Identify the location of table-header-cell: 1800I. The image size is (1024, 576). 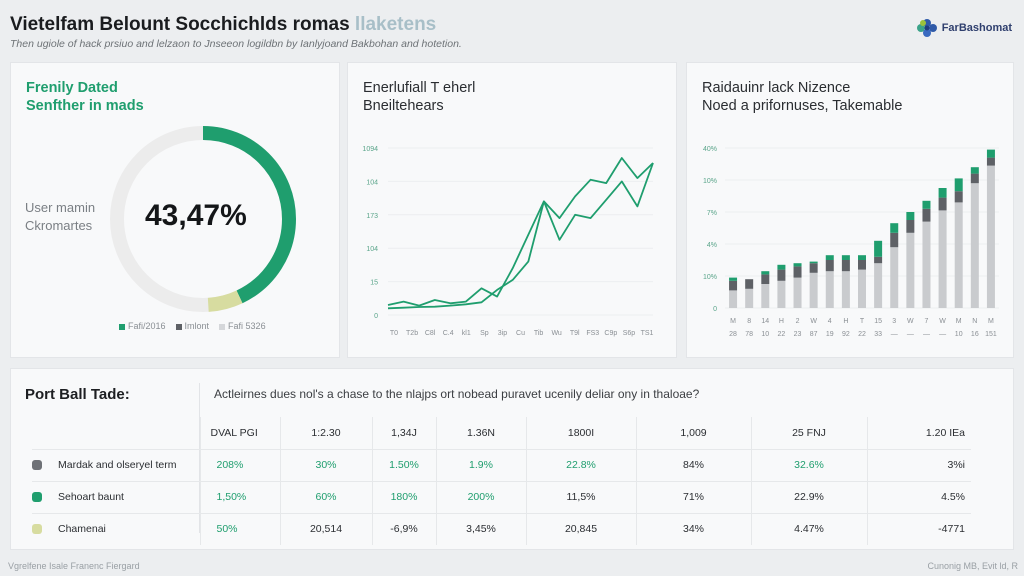
(580, 433).